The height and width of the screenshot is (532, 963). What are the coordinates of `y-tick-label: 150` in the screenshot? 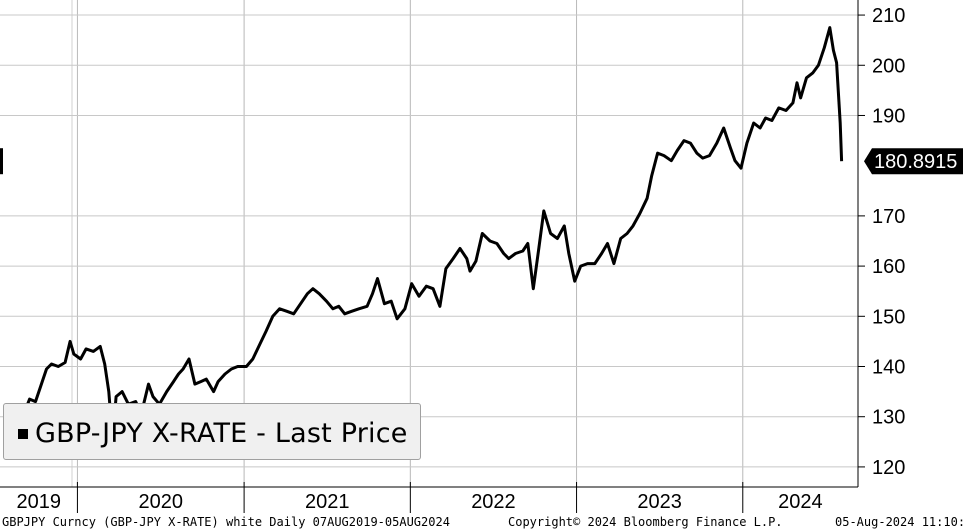 It's located at (888, 317).